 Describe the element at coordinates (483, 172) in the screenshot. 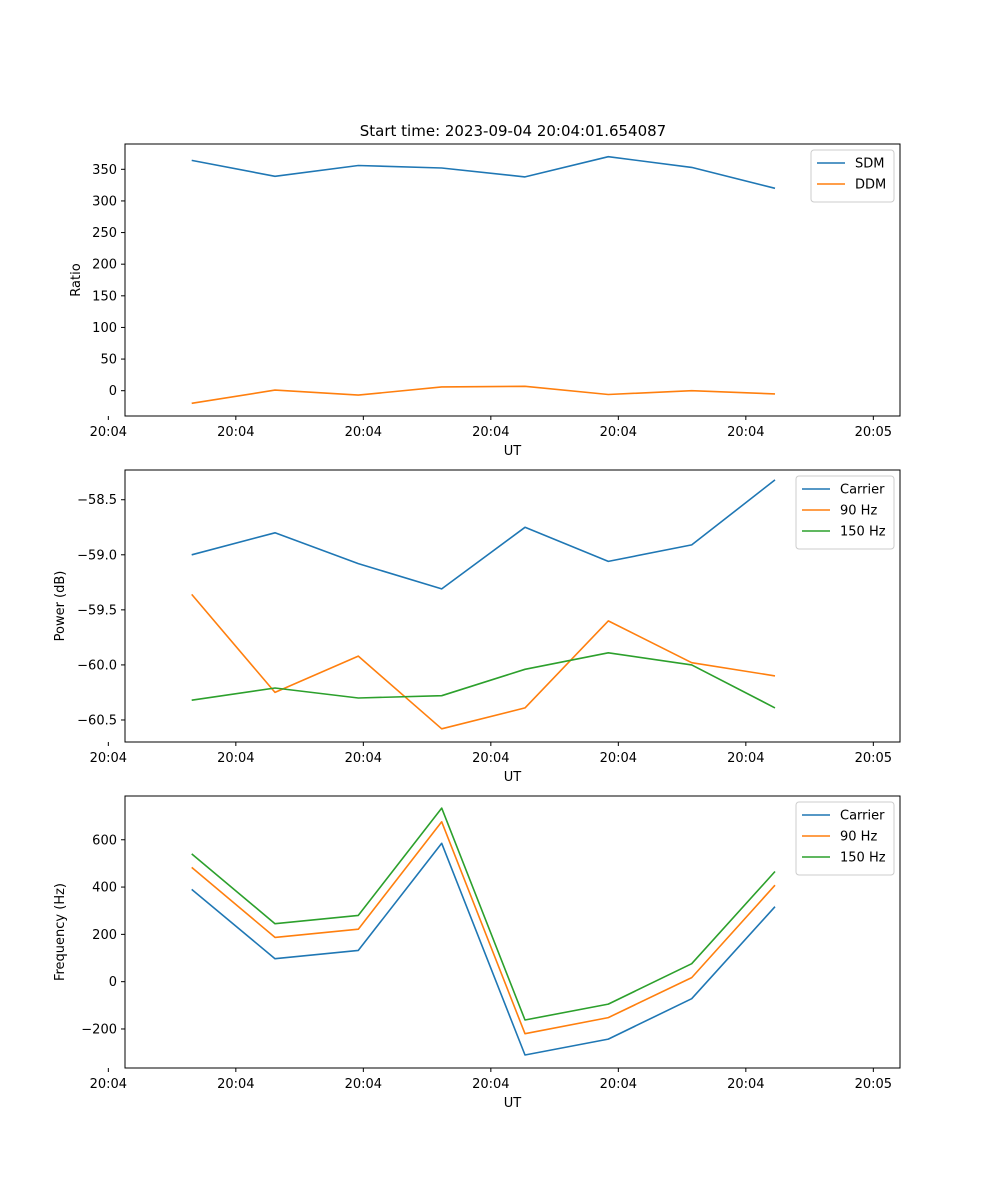

I see `series-line-sdm` at that location.